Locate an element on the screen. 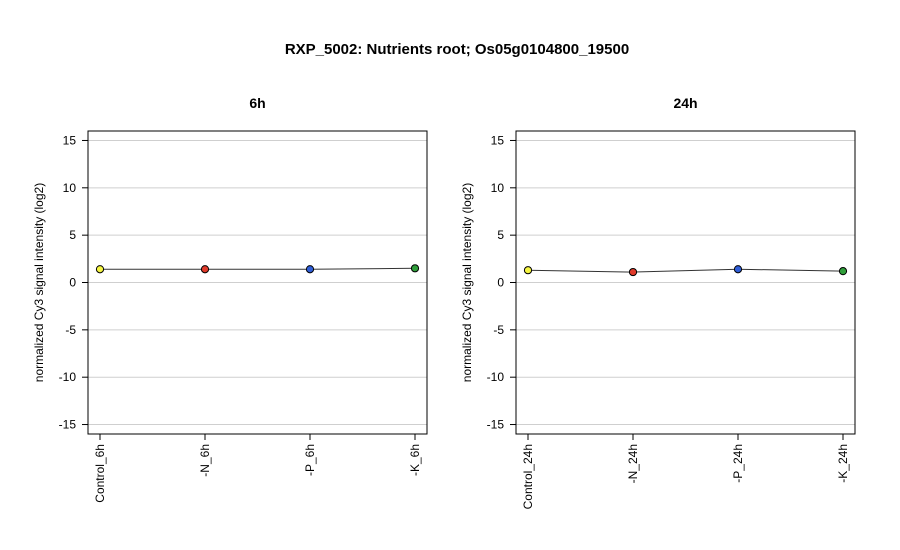  x-tick-label: Control_6h is located at coordinates (100, 473).